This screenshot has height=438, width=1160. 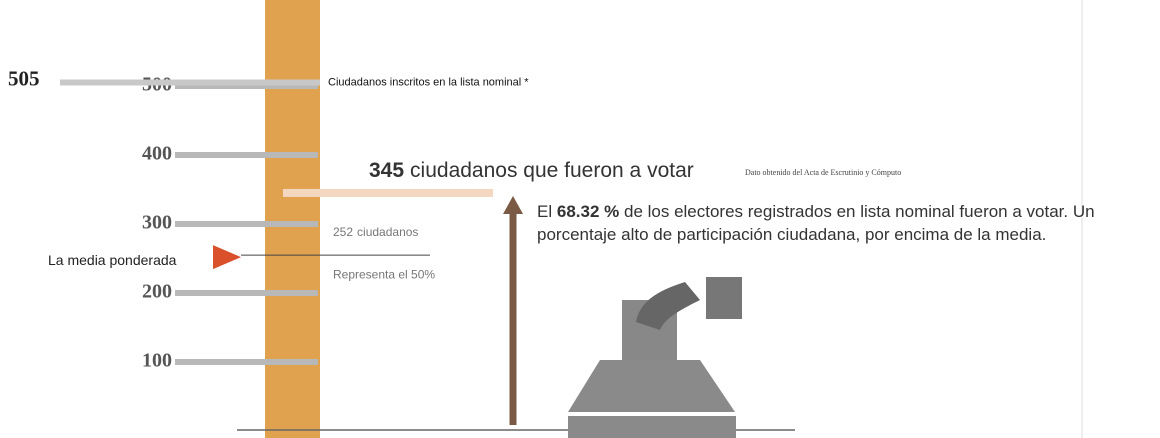 What do you see at coordinates (386, 169) in the screenshot?
I see `voters-value: 345` at bounding box center [386, 169].